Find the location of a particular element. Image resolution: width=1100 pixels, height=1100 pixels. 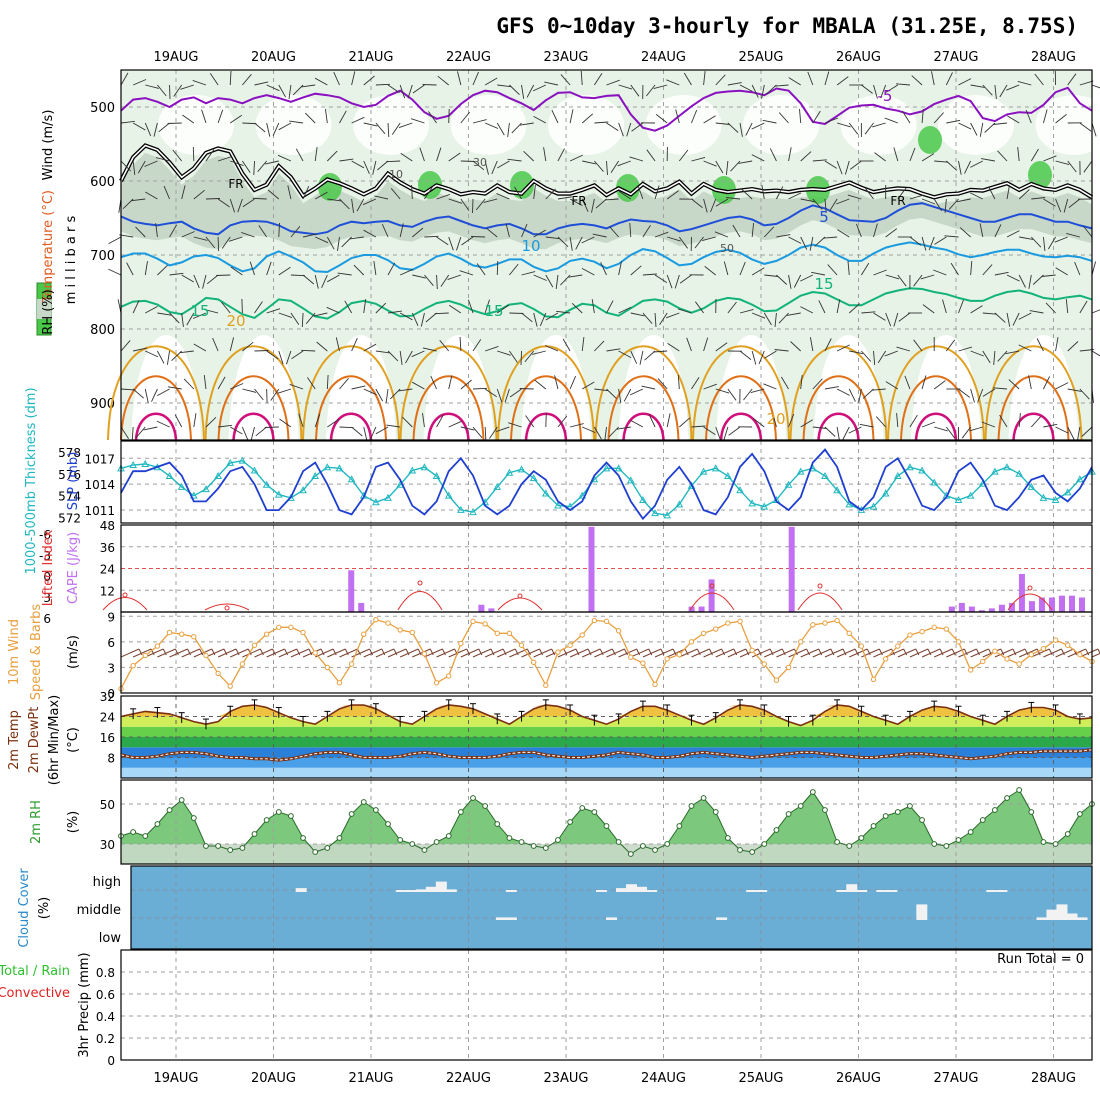

li-marker is located at coordinates (712, 586).